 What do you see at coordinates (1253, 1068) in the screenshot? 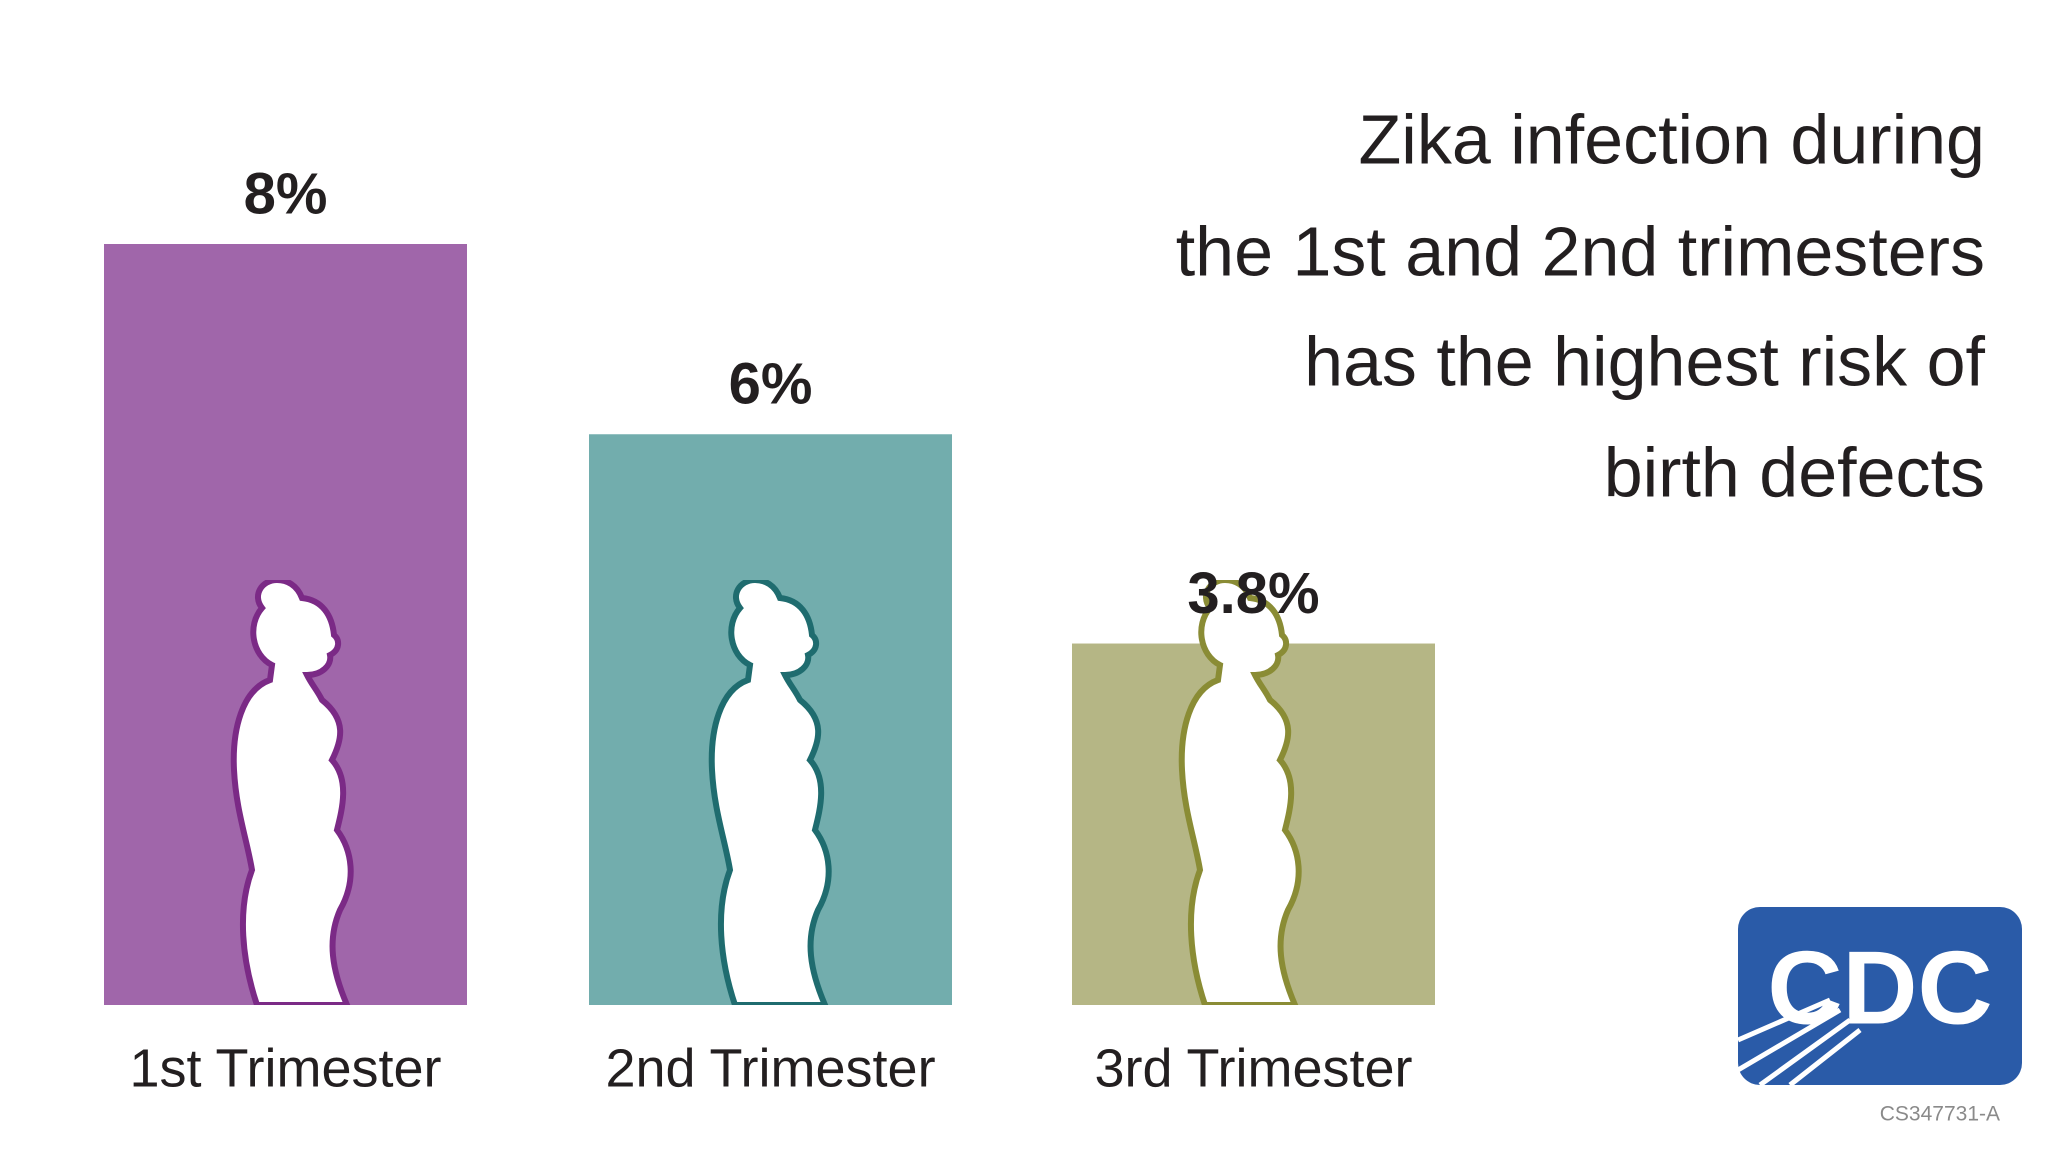
I see `category-label: 3rd Trimester` at bounding box center [1253, 1068].